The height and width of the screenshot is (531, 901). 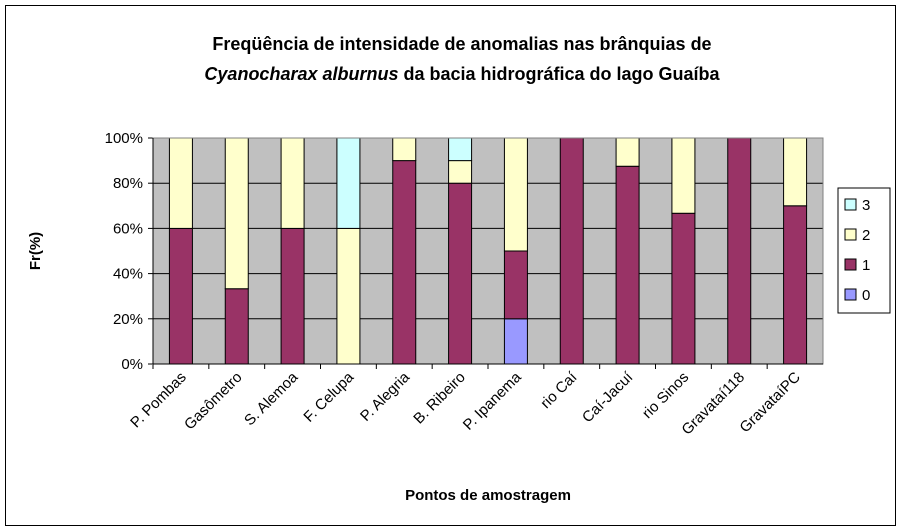 I want to click on legend-label: 2, so click(x=866, y=235).